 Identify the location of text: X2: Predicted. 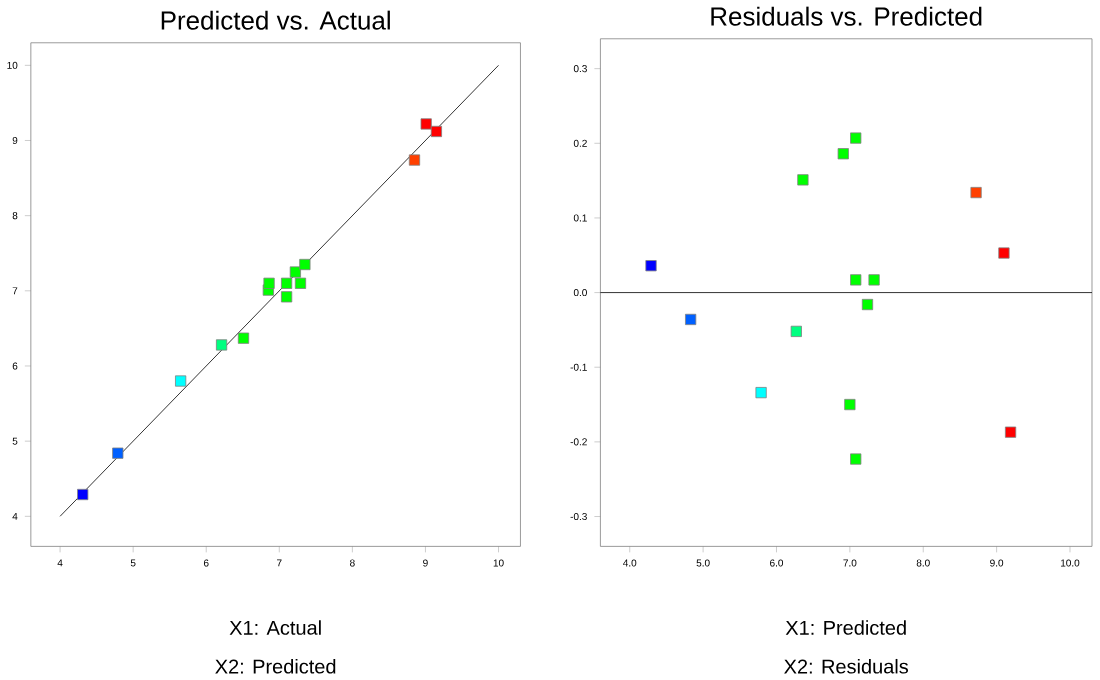
(275, 666).